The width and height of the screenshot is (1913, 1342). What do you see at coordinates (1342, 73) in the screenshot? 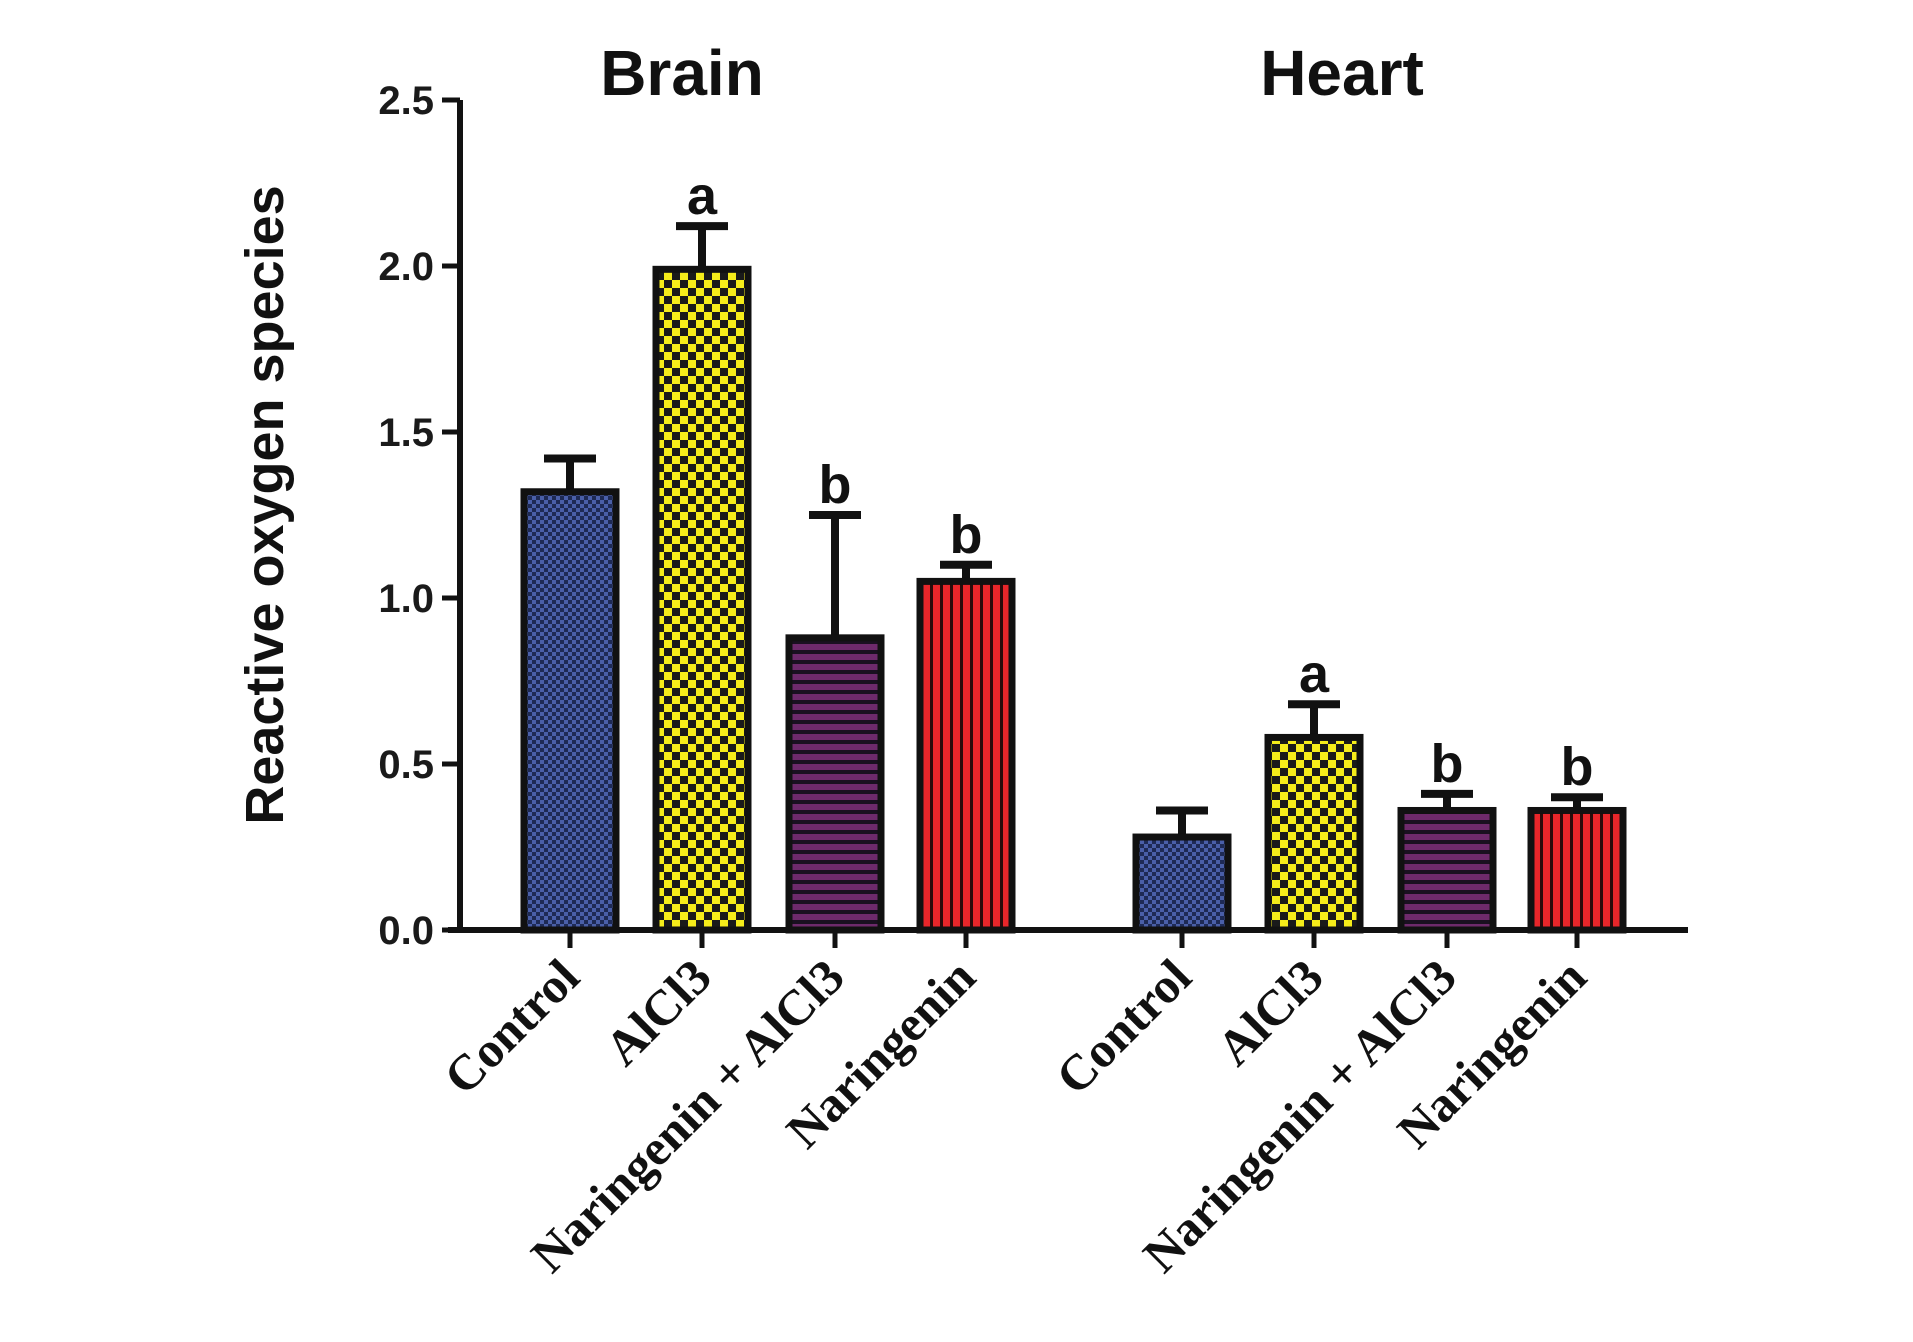
I see `group-title: Heart` at bounding box center [1342, 73].